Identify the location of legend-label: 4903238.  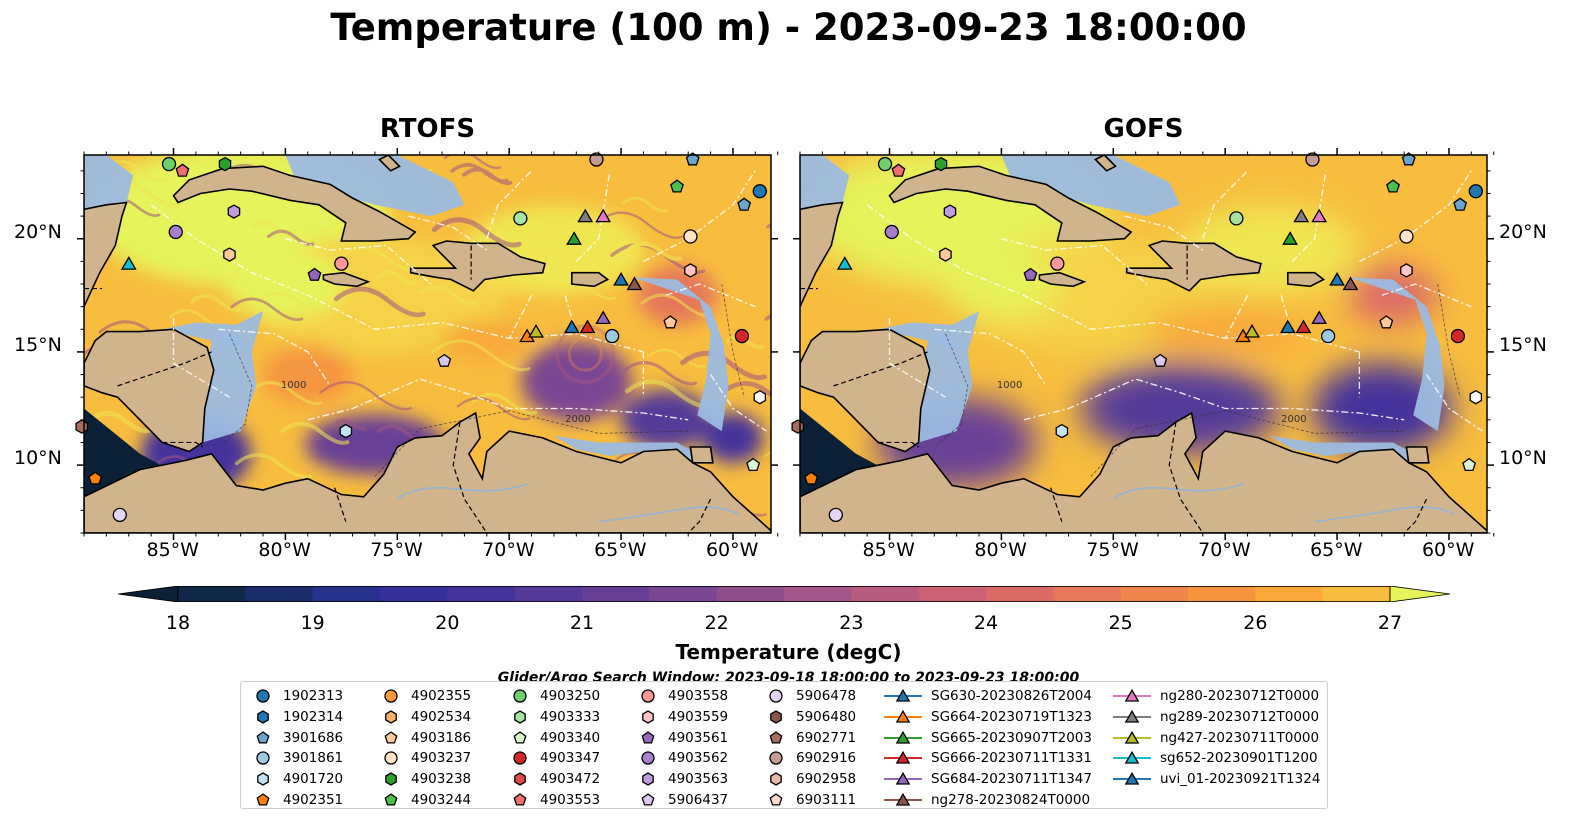
(441, 779).